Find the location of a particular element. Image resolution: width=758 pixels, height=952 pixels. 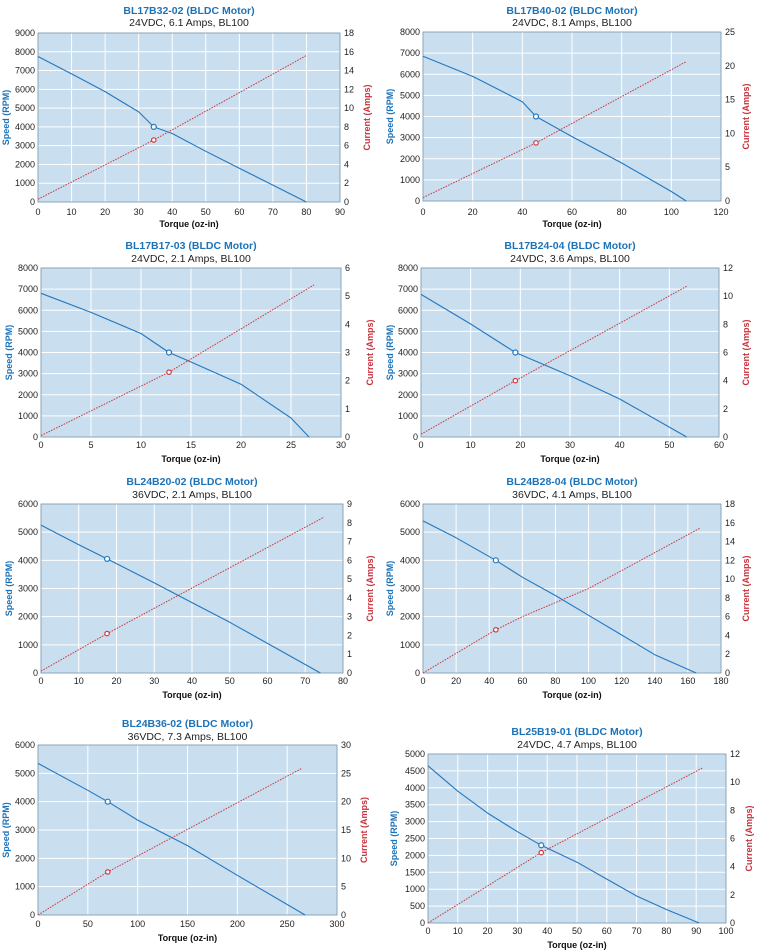

y2-tick-label: 30 is located at coordinates (346, 745).